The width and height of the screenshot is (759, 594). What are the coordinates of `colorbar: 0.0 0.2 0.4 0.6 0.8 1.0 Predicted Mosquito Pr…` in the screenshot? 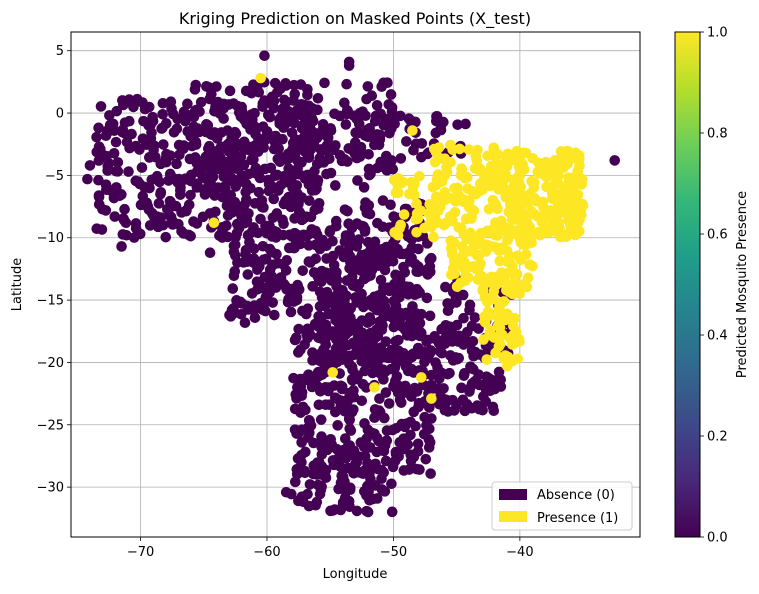 It's located at (712, 286).